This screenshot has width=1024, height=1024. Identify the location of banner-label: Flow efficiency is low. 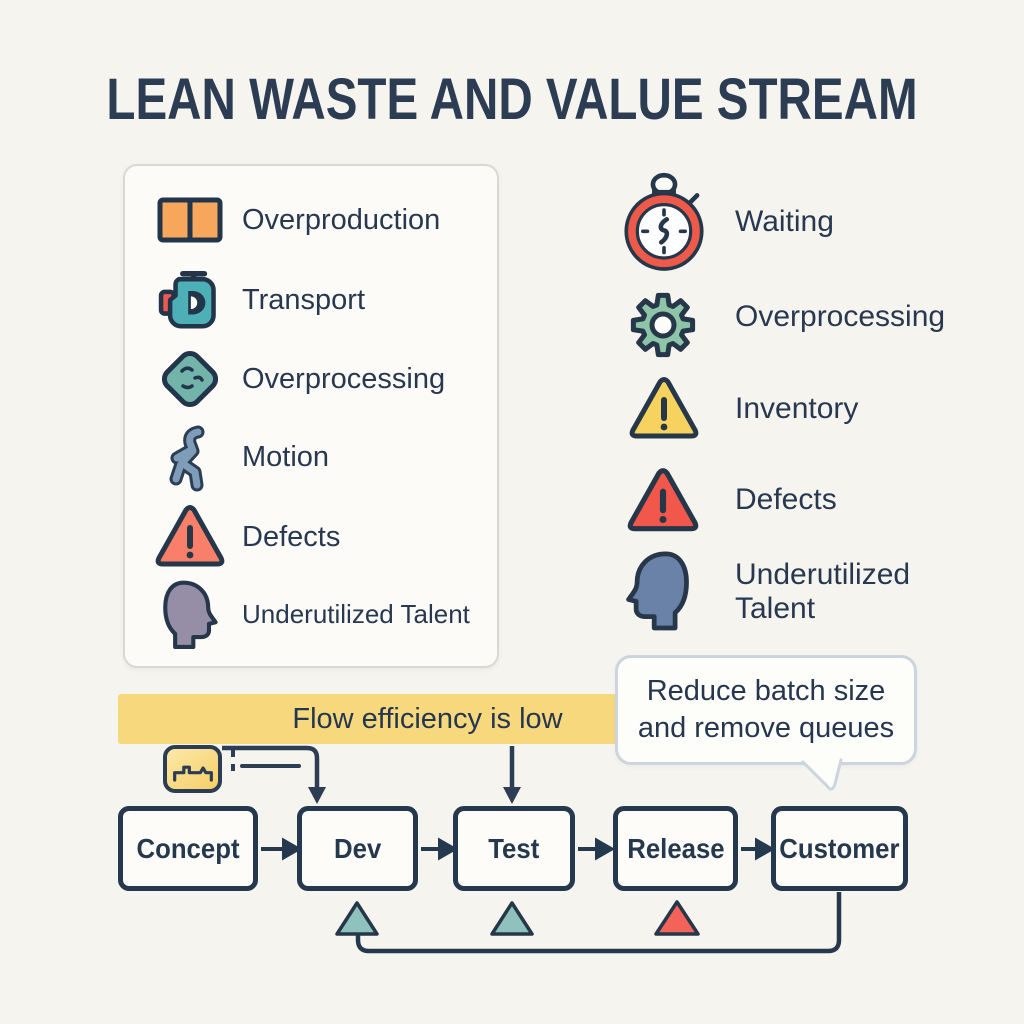
(427, 718).